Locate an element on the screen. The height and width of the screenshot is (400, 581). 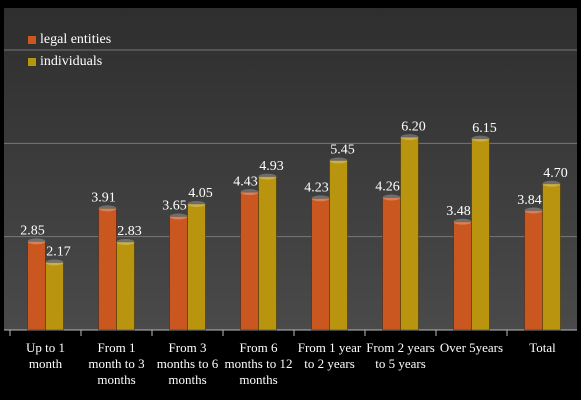
x-tick-label: From 6 months to 12 months is located at coordinates (258, 363).